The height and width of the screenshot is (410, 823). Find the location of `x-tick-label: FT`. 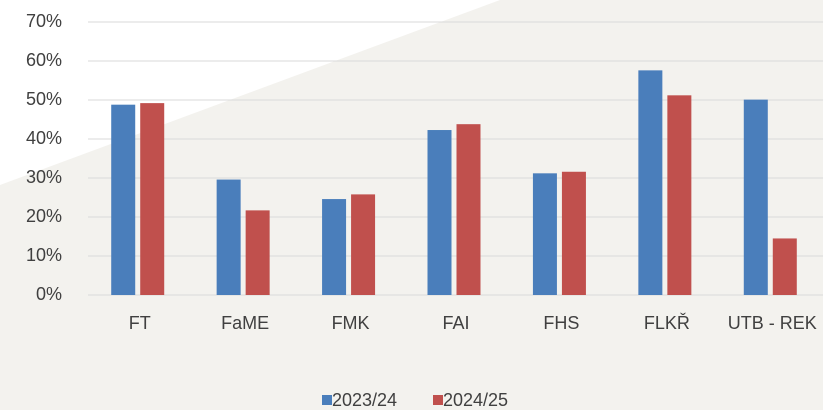

x-tick-label: FT is located at coordinates (139, 323).